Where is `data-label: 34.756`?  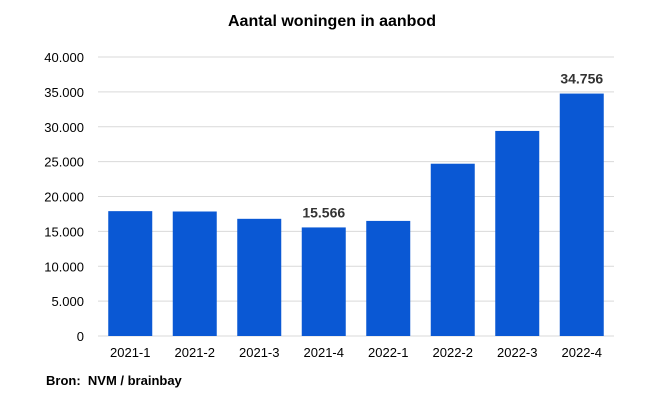 data-label: 34.756 is located at coordinates (581, 79).